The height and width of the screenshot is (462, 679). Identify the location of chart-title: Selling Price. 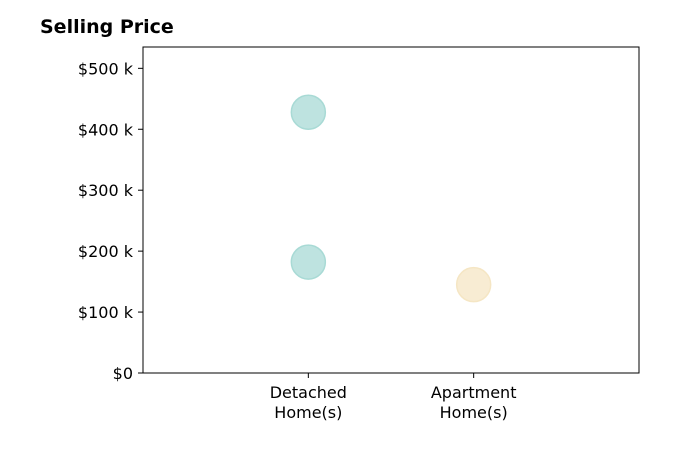
(107, 27).